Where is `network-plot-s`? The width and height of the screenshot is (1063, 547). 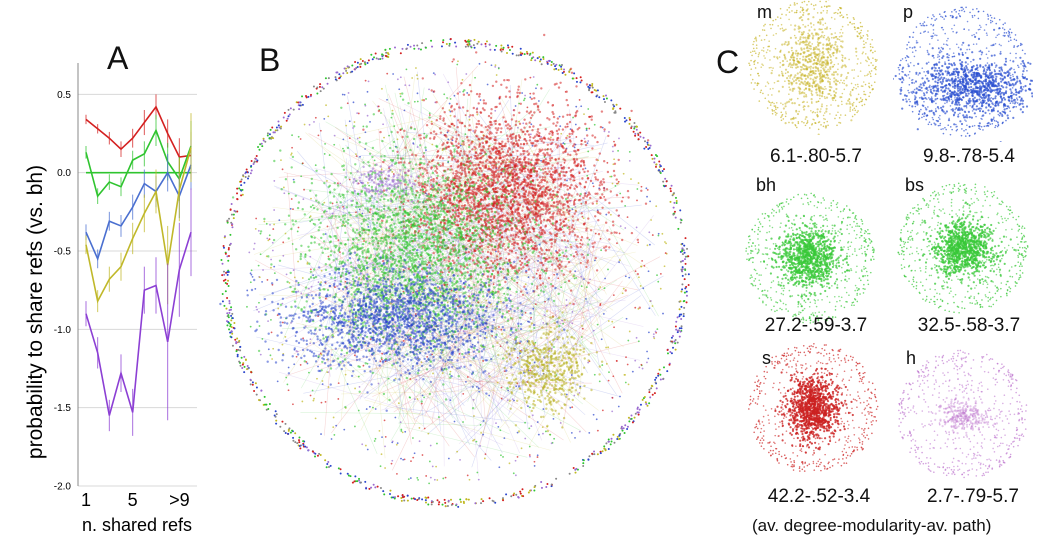 network-plot-s is located at coordinates (813, 407).